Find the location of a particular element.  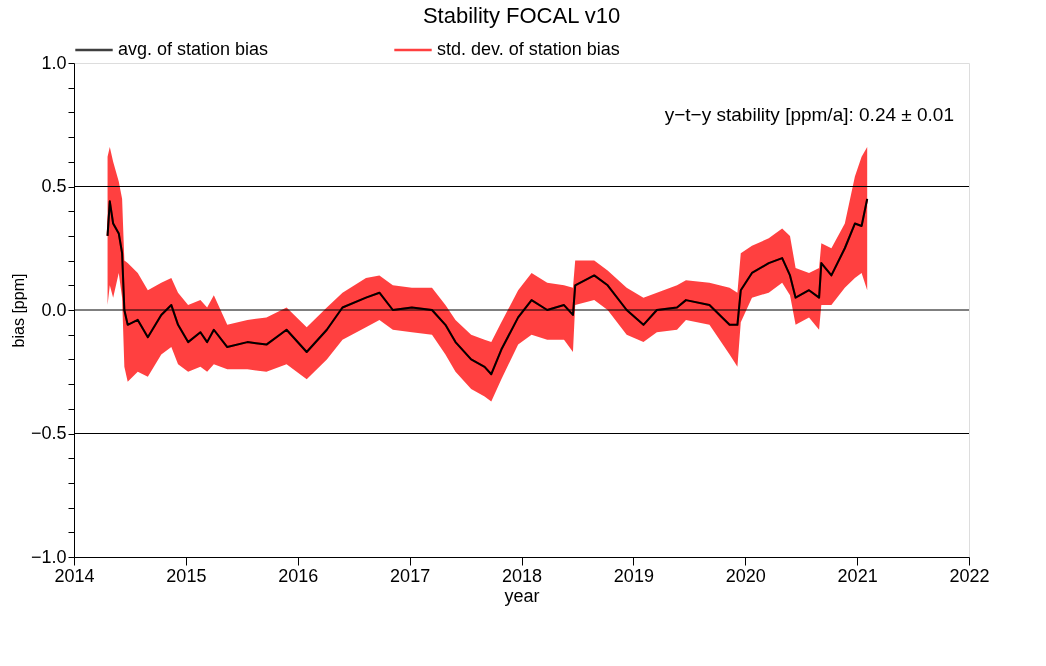

x-tick-label: 2015 is located at coordinates (186, 575).